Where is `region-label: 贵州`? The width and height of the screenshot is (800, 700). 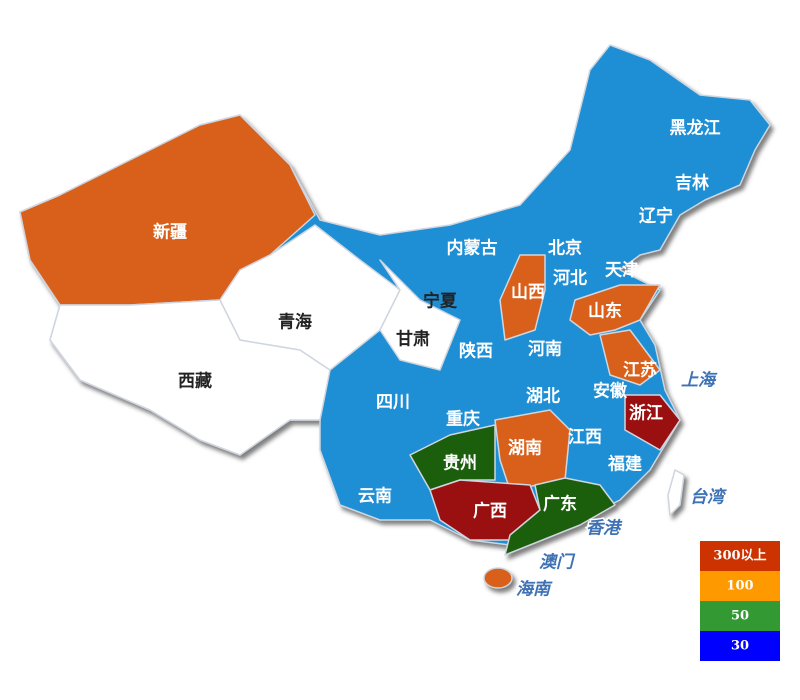
region-label: 贵州 is located at coordinates (460, 463).